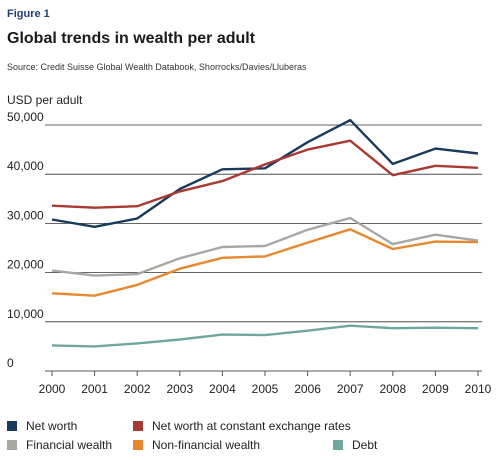  What do you see at coordinates (392, 389) in the screenshot?
I see `x-tick-label: 2008` at bounding box center [392, 389].